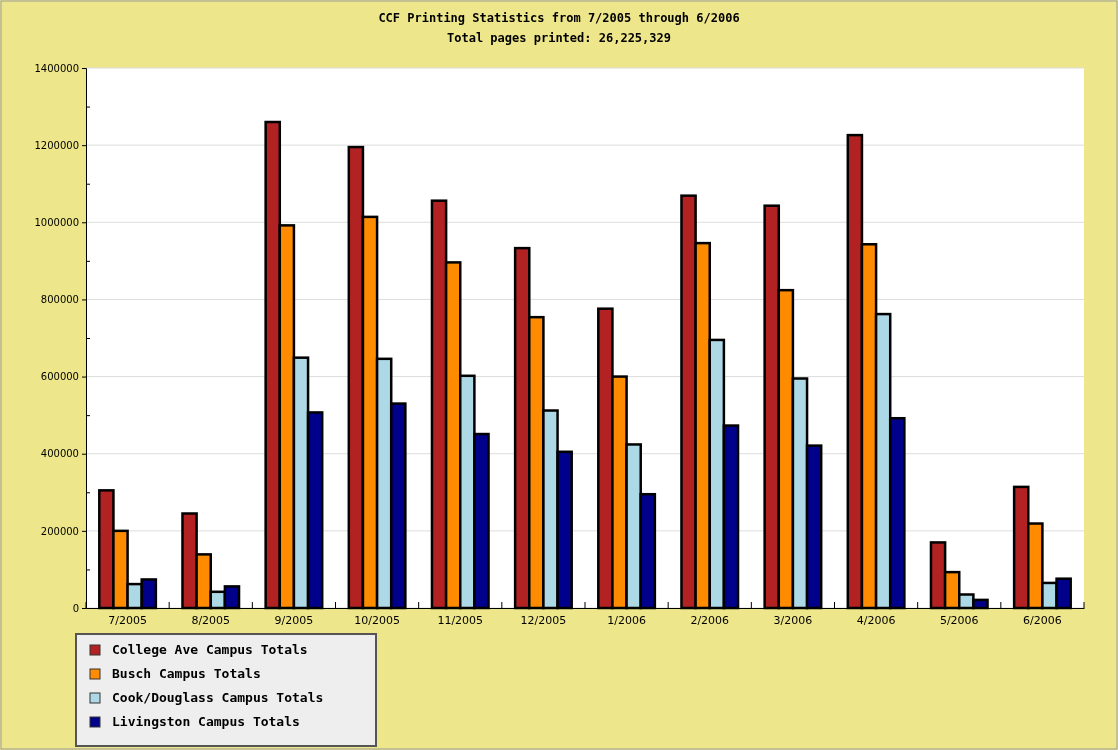 Image resolution: width=1118 pixels, height=750 pixels. Describe the element at coordinates (56, 222) in the screenshot. I see `y-tick-label: 1000000` at that location.